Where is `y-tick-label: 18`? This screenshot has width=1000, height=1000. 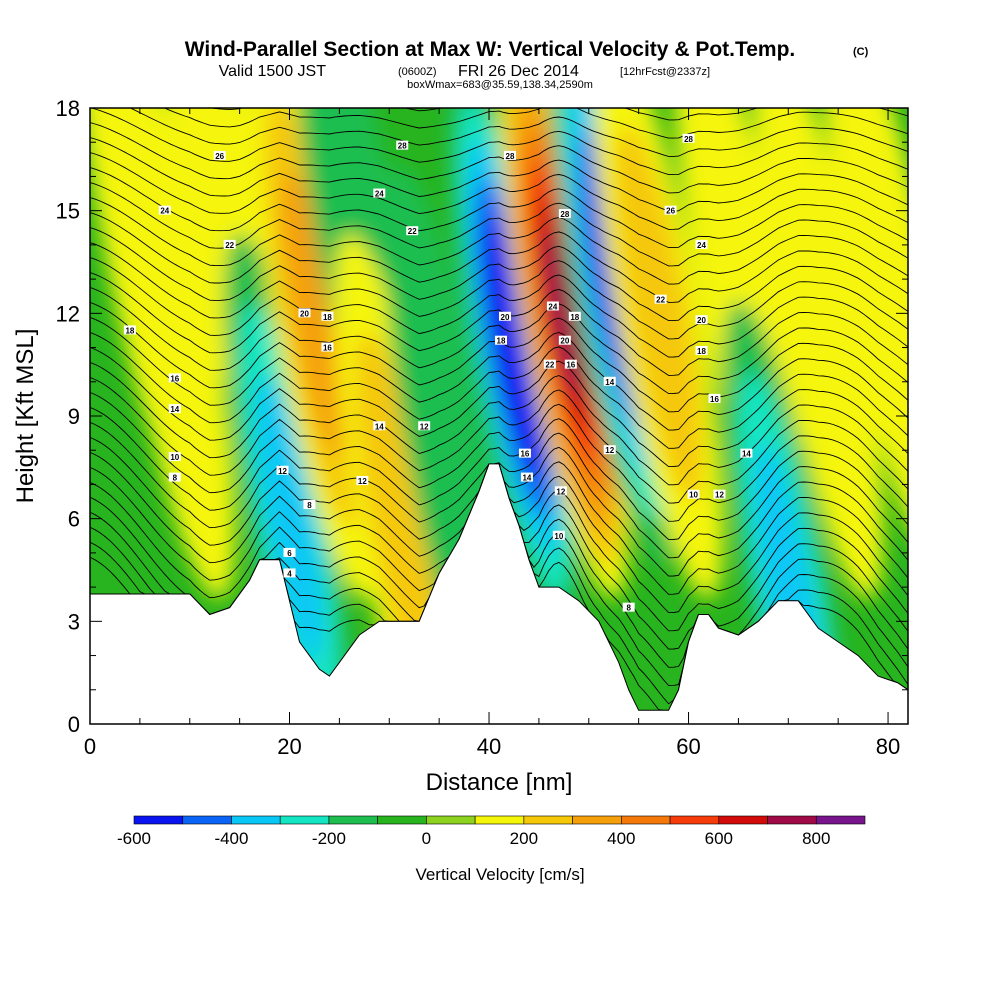
y-tick-label: 18 is located at coordinates (68, 108).